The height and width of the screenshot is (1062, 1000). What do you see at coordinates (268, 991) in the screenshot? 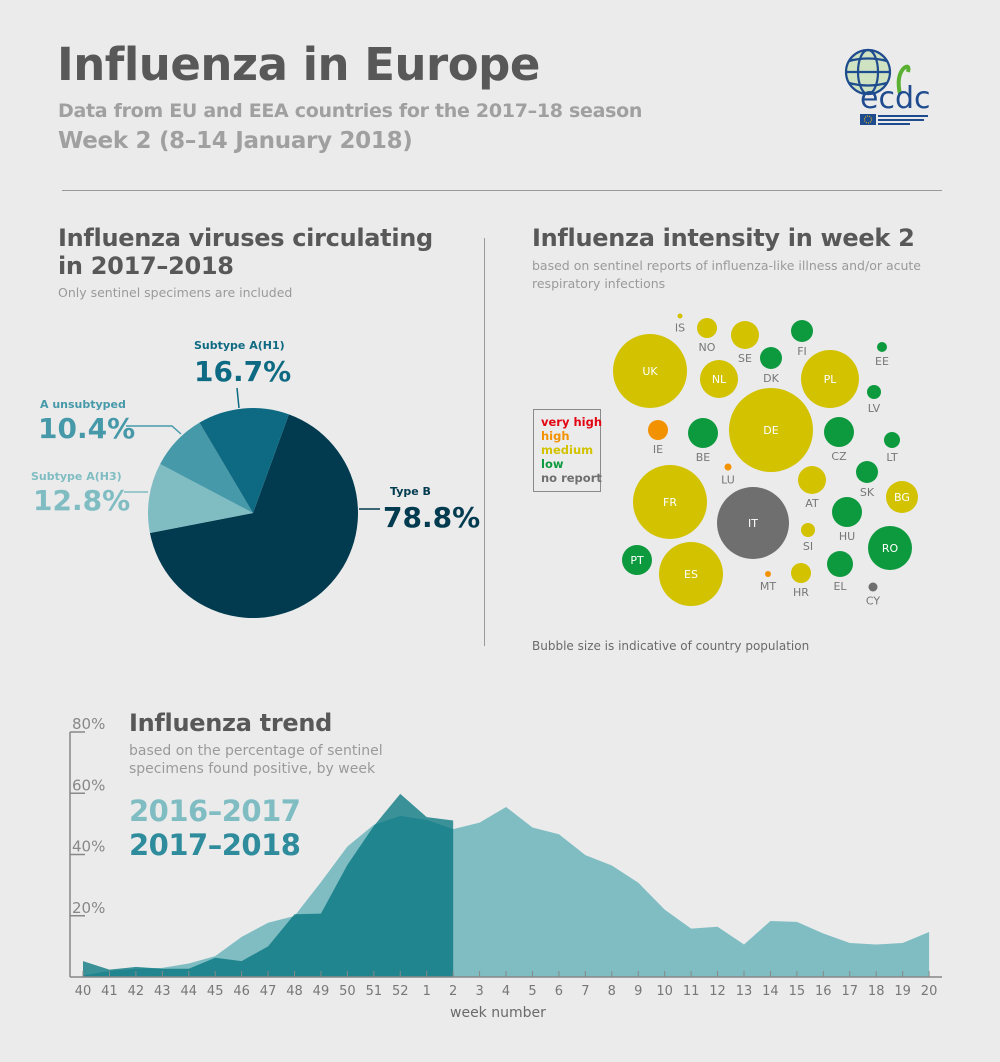
I see `x-tick-label: 47` at bounding box center [268, 991].